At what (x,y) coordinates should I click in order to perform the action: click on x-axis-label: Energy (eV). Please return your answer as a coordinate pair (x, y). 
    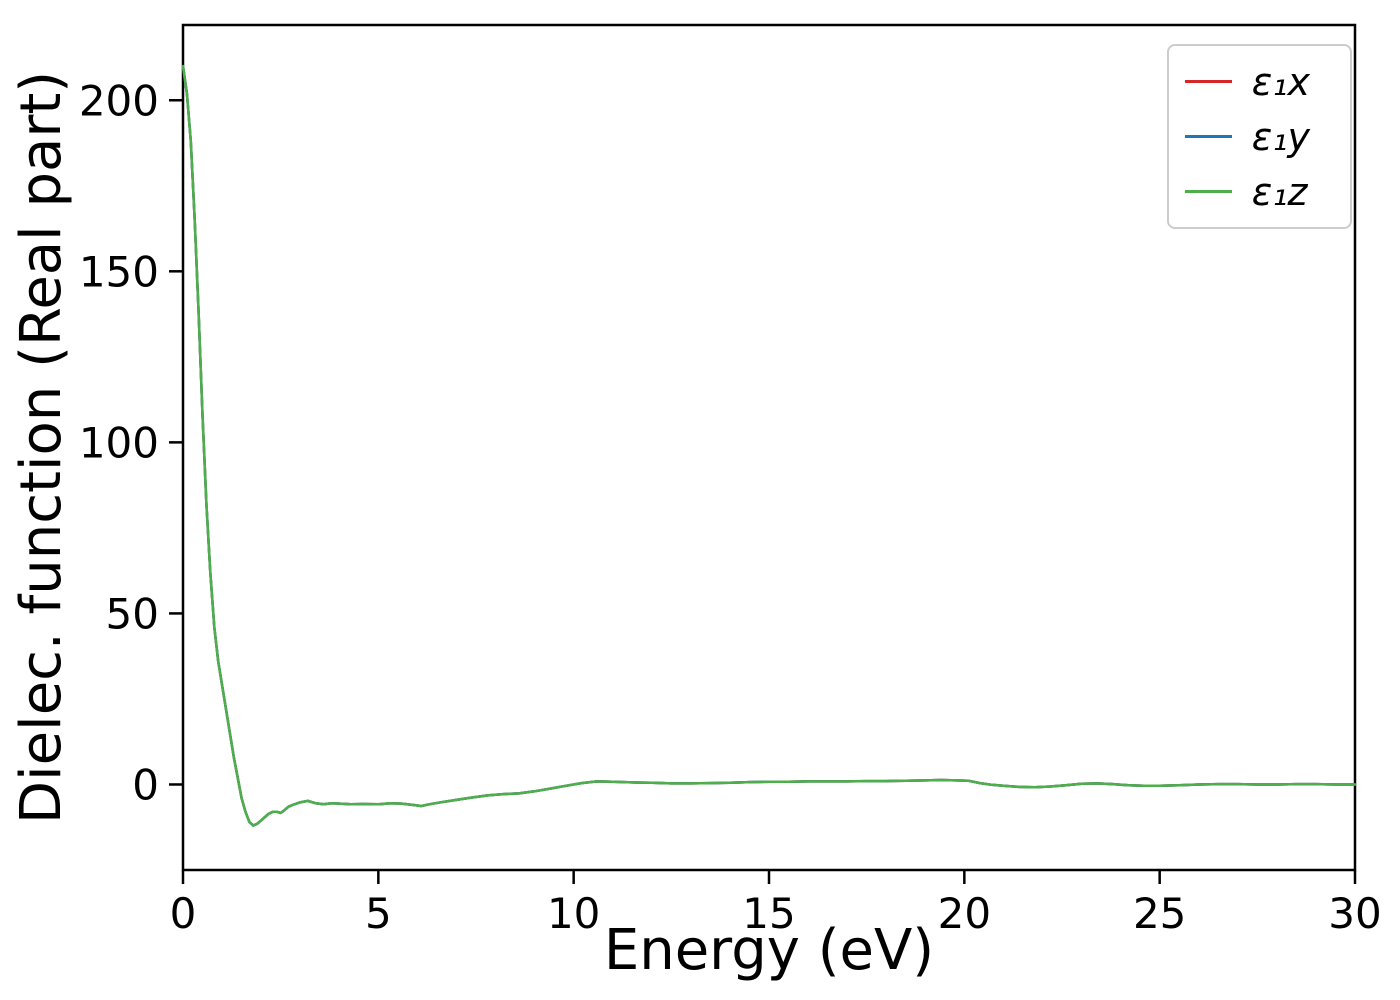
    Looking at the image, I should click on (769, 950).